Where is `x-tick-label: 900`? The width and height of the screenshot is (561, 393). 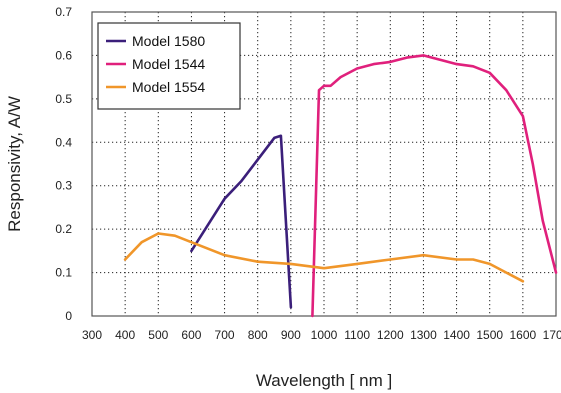
x-tick-label: 900 is located at coordinates (291, 335).